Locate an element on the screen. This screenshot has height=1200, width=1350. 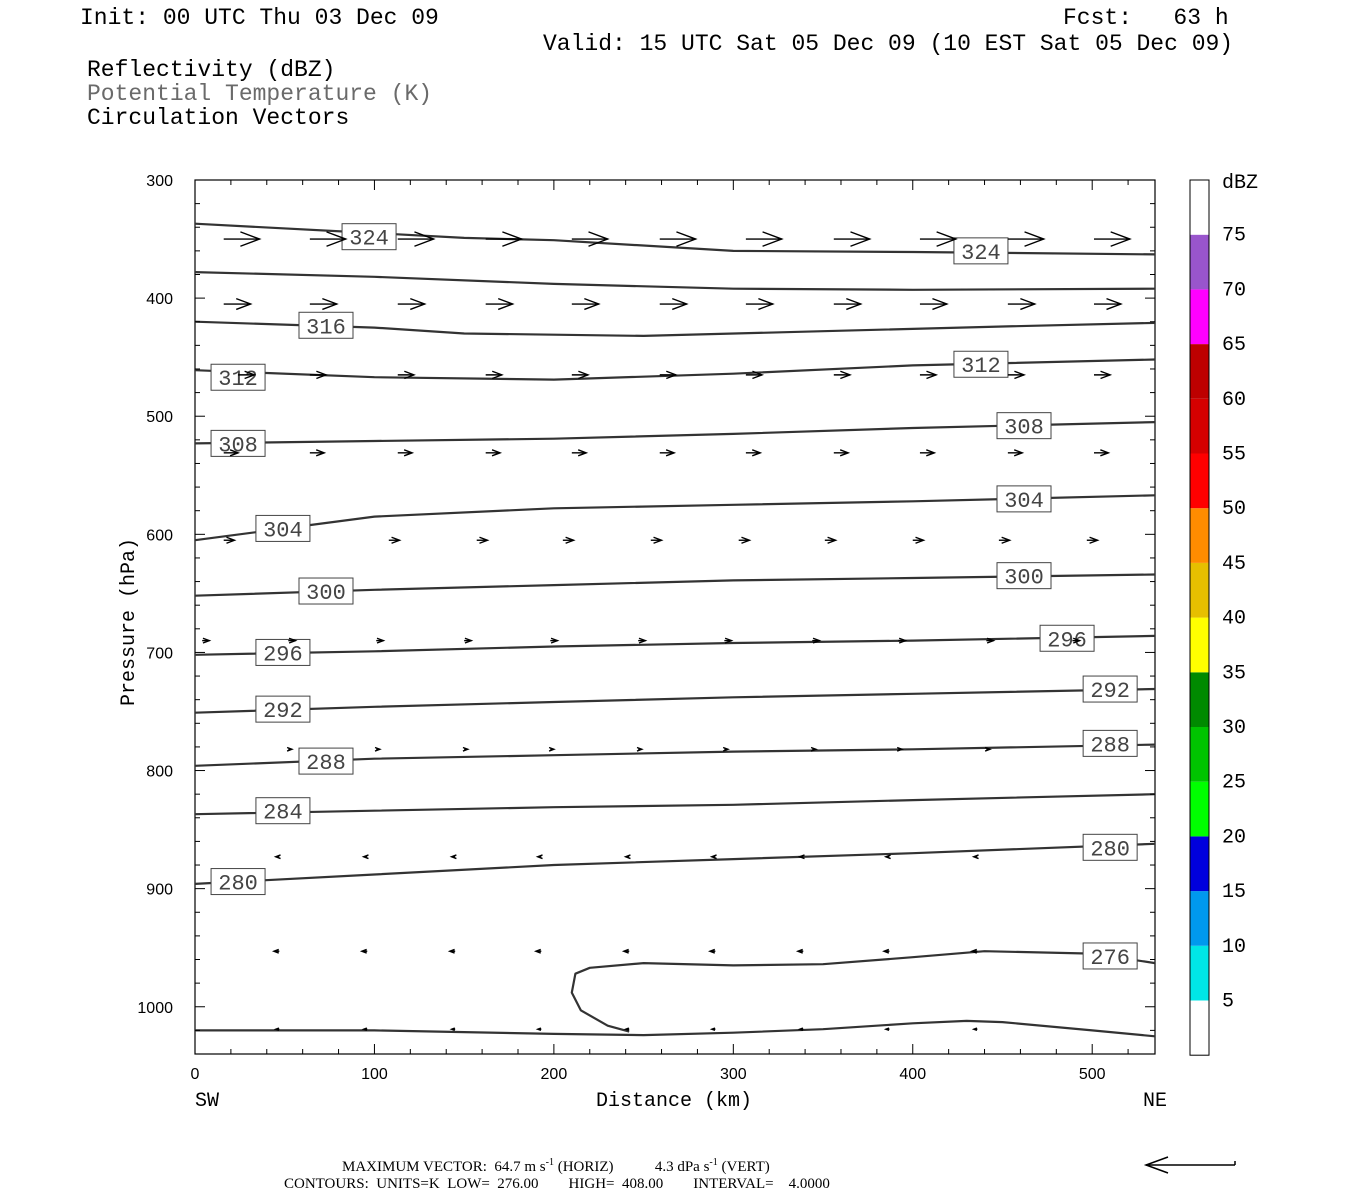
contour-label-288: 288 is located at coordinates (1110, 745).